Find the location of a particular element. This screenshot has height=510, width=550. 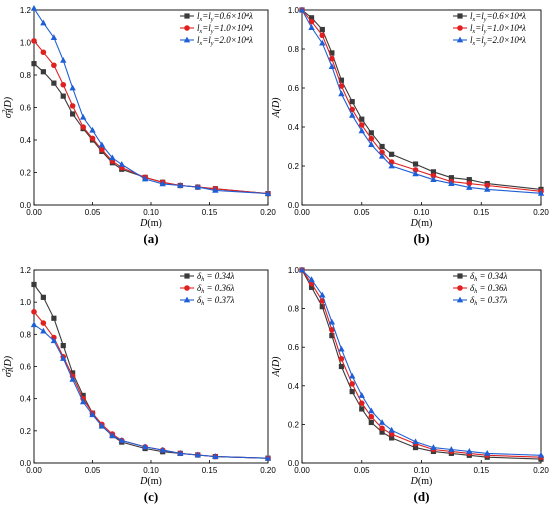

legend-entry: lx=ly=2.0×10⁴λ is located at coordinates (225, 41).